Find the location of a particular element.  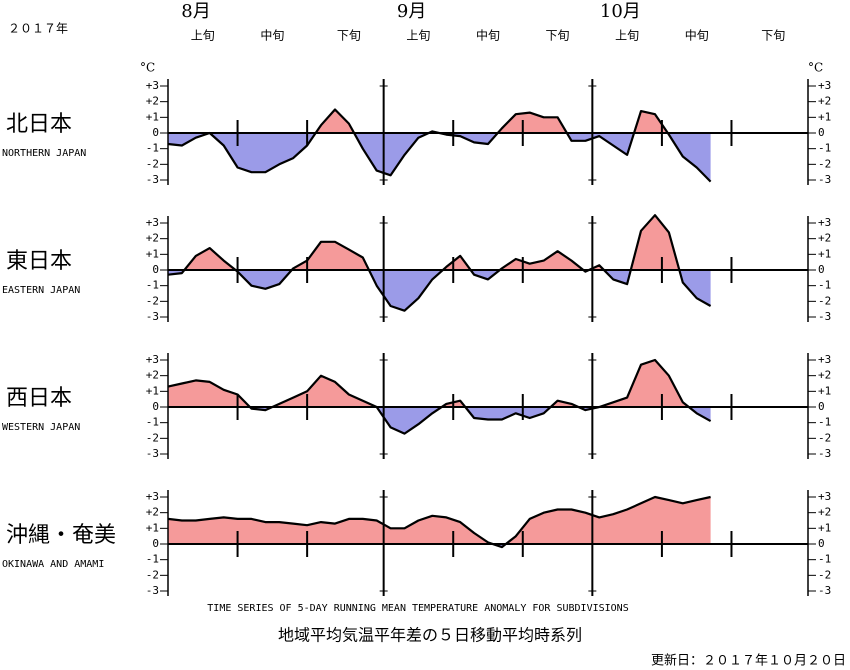

month-label: 10月 is located at coordinates (620, 11).